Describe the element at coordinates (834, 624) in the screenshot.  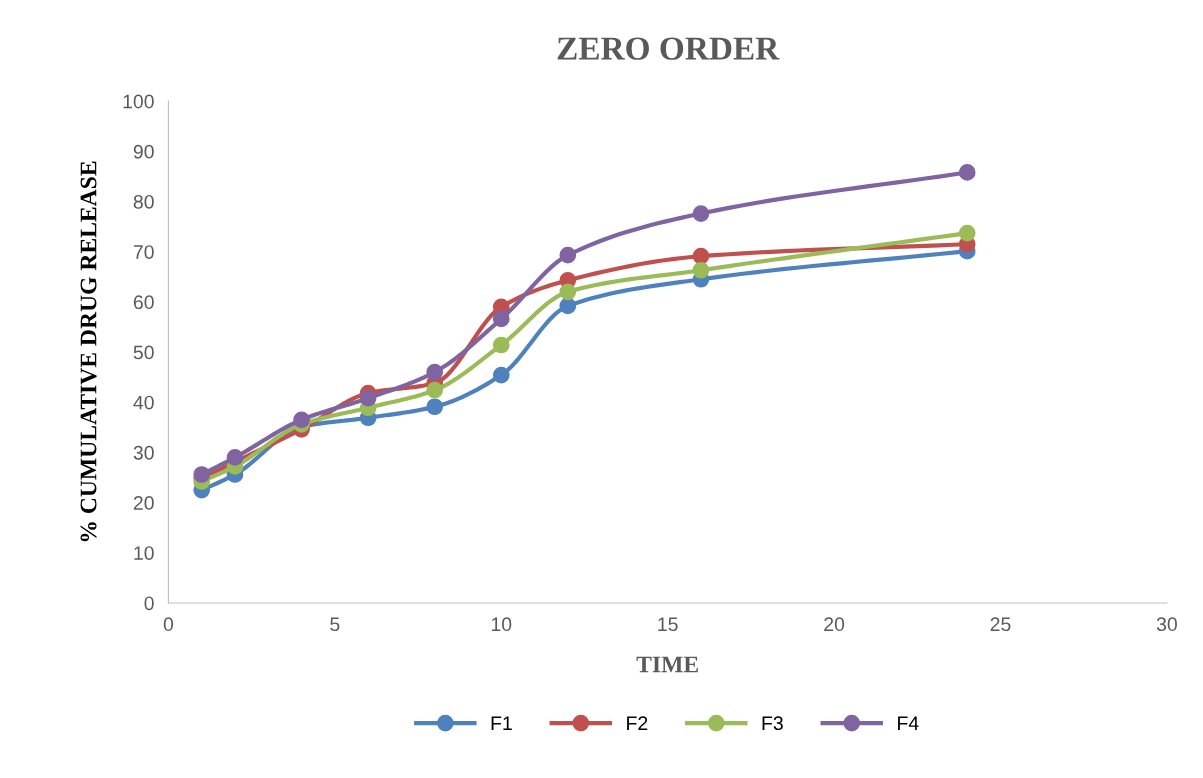
I see `x-tick-label: 20` at that location.